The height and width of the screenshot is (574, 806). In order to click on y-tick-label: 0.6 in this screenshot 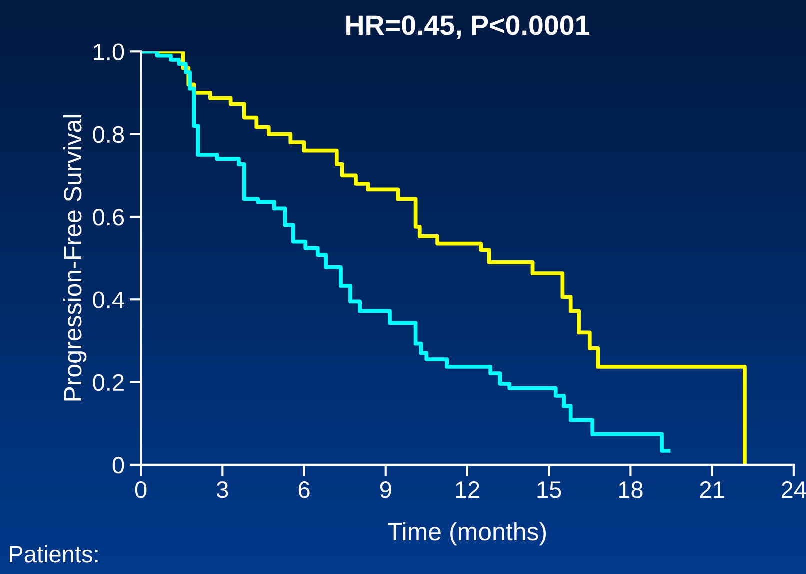, I will do `click(108, 217)`.